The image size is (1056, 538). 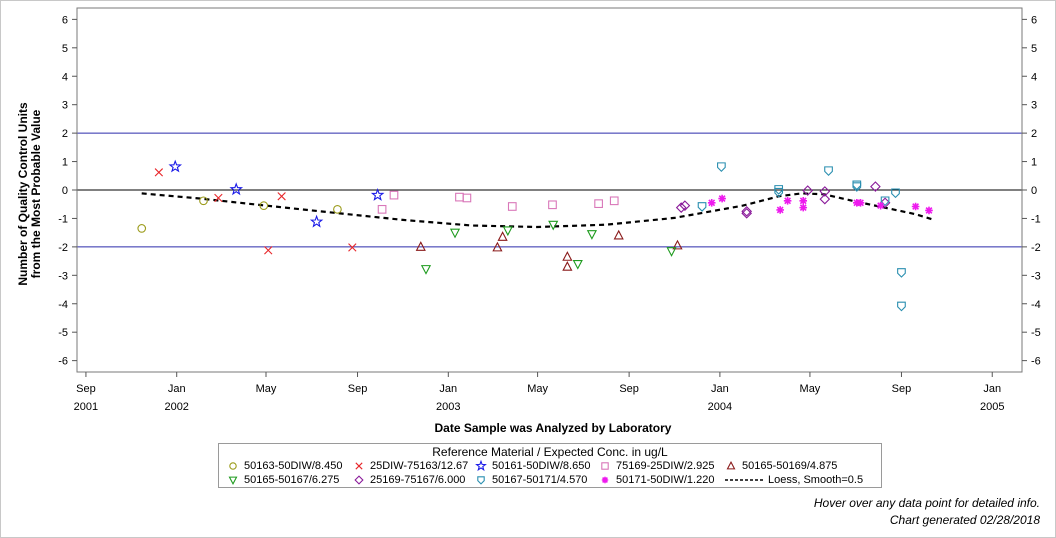 What do you see at coordinates (1034, 77) in the screenshot?
I see `y-tick-label-right: 4` at bounding box center [1034, 77].